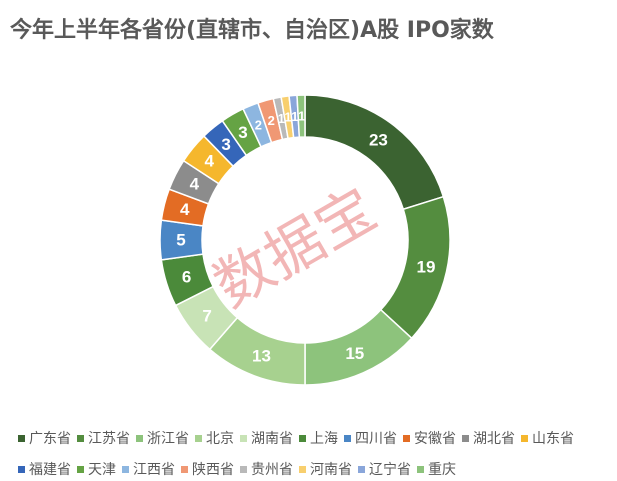  I want to click on data-label-12: 2, so click(258, 125).